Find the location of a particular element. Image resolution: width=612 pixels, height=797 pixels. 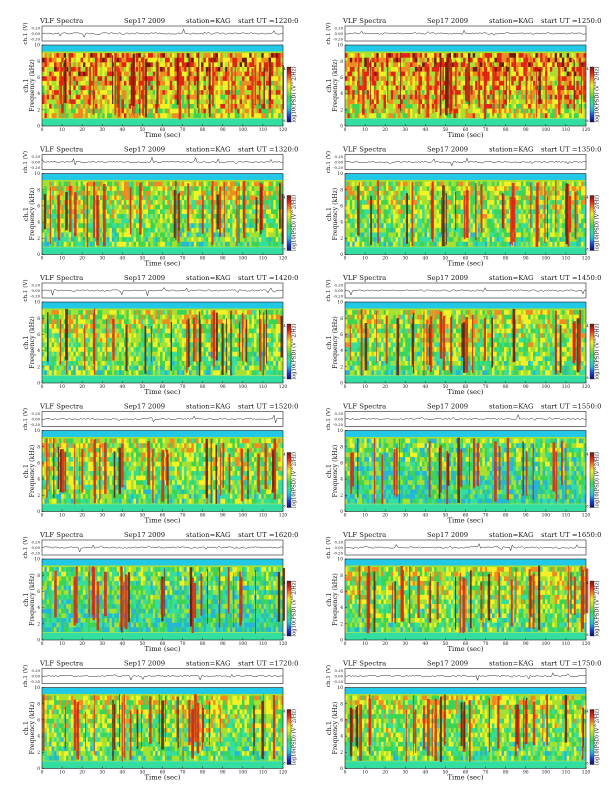

waveform-frame is located at coordinates (162, 162).